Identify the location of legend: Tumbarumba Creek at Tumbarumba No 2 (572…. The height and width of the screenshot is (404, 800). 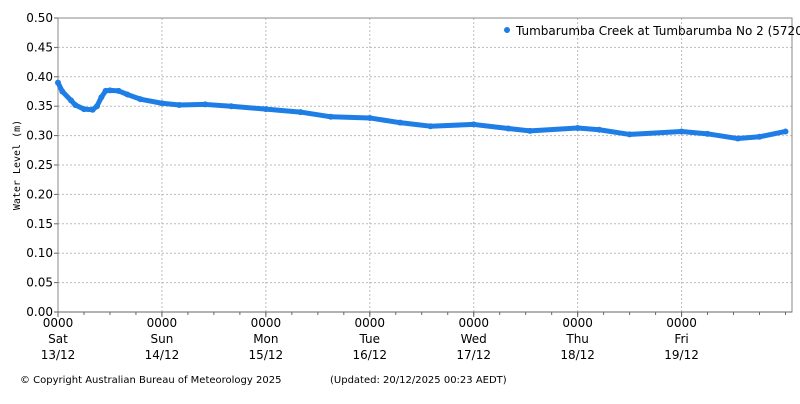
(652, 31).